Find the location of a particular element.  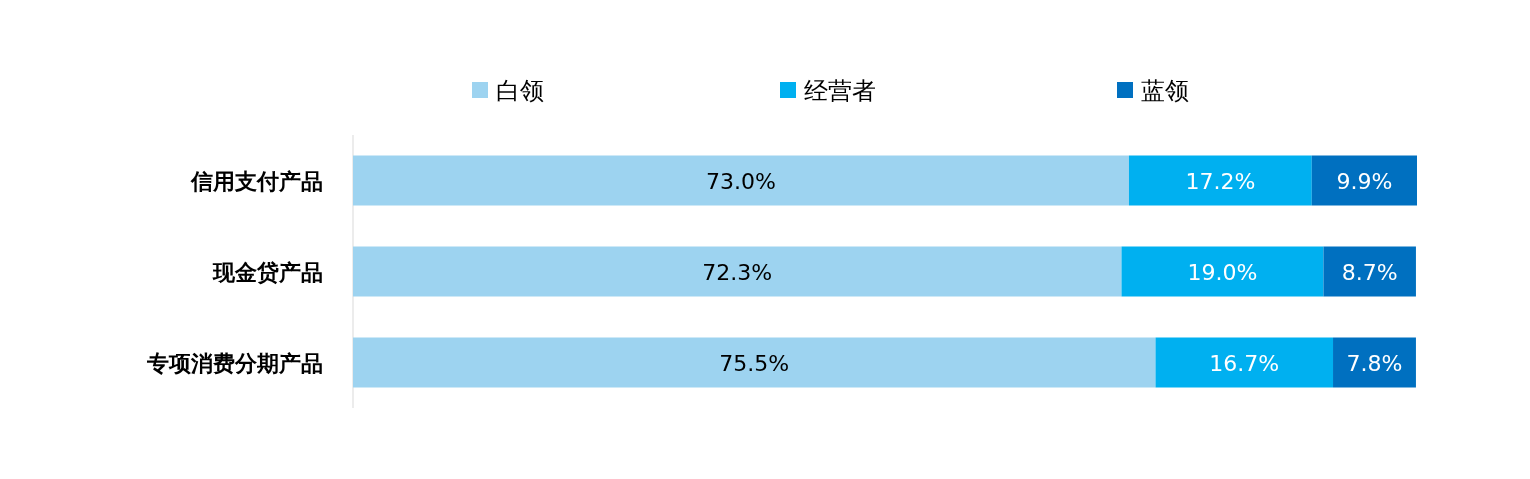

legend-label: 蓝领 is located at coordinates (1165, 91).